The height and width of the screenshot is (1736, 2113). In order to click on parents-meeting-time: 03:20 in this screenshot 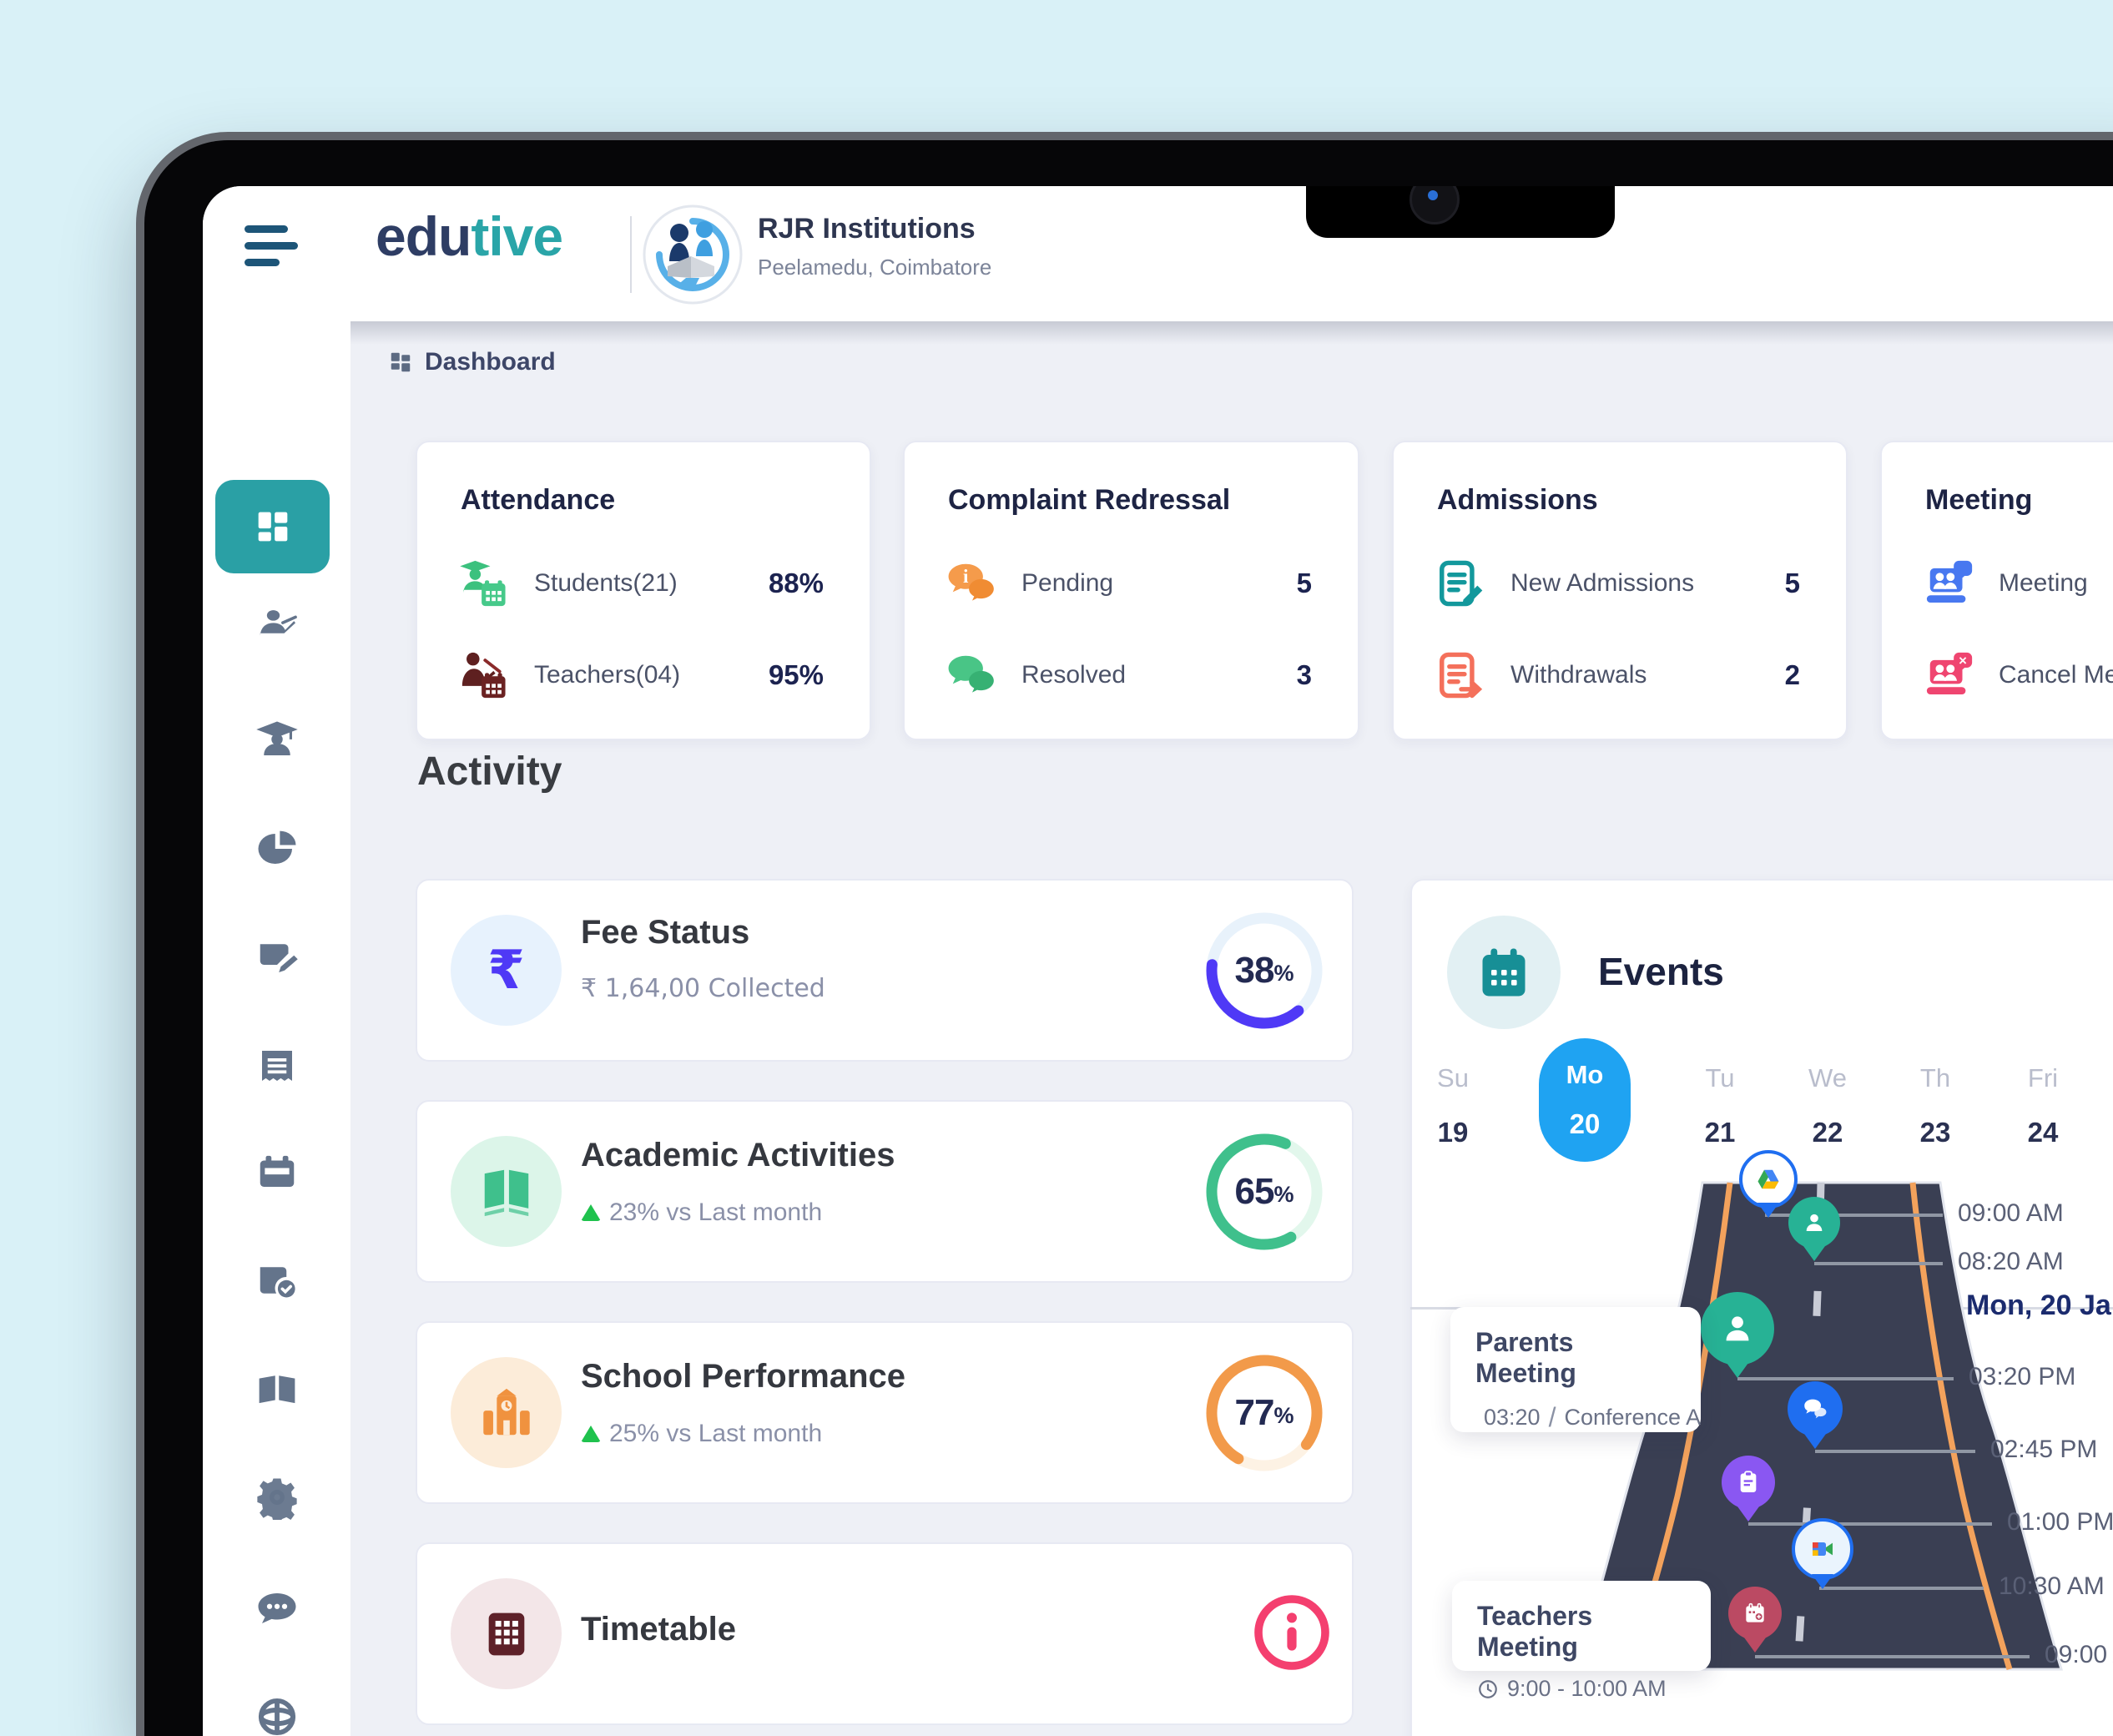, I will do `click(1512, 1417)`.